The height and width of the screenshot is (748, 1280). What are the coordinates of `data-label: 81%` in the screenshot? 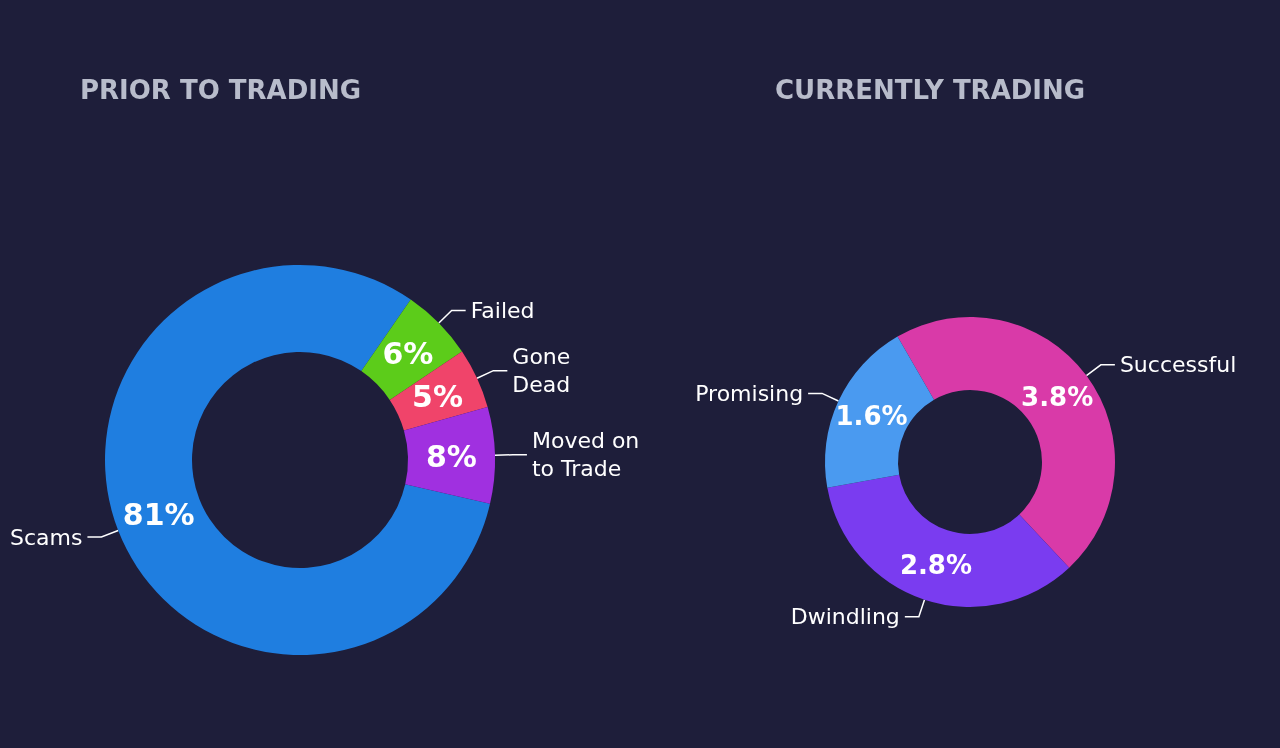 It's located at (158, 515).